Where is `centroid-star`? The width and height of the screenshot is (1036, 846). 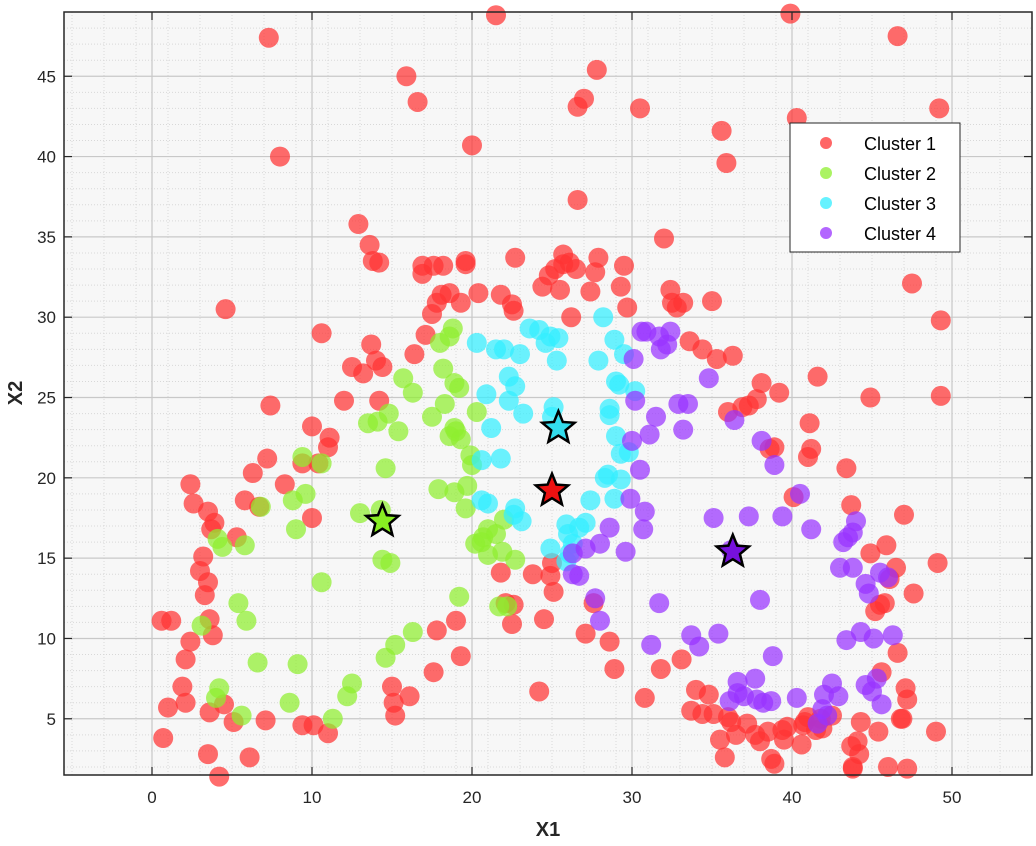
centroid-star is located at coordinates (558, 426).